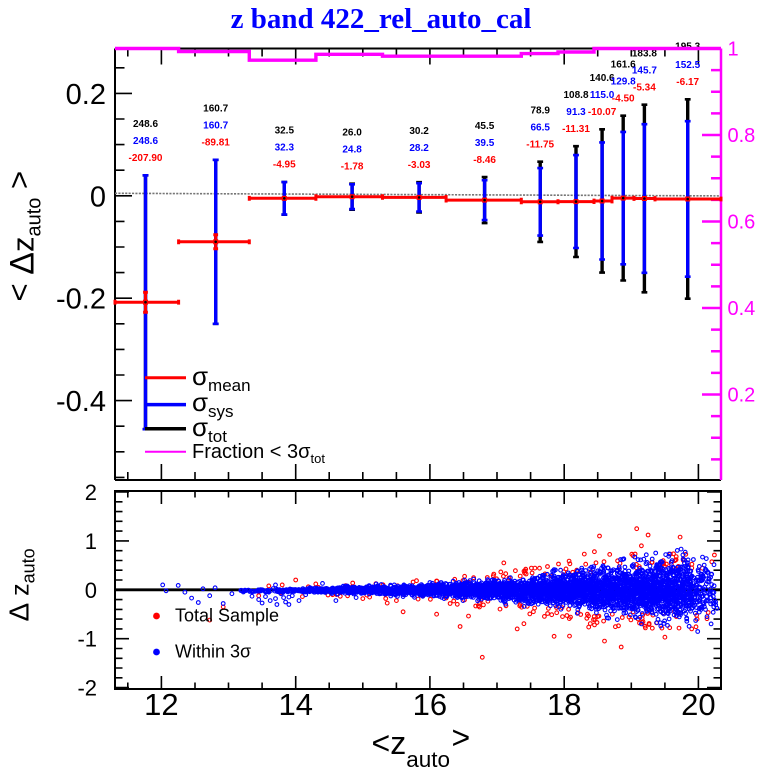 This screenshot has height=779, width=768. Describe the element at coordinates (21, 584) in the screenshot. I see `svg-text: Δ zauto` at that location.